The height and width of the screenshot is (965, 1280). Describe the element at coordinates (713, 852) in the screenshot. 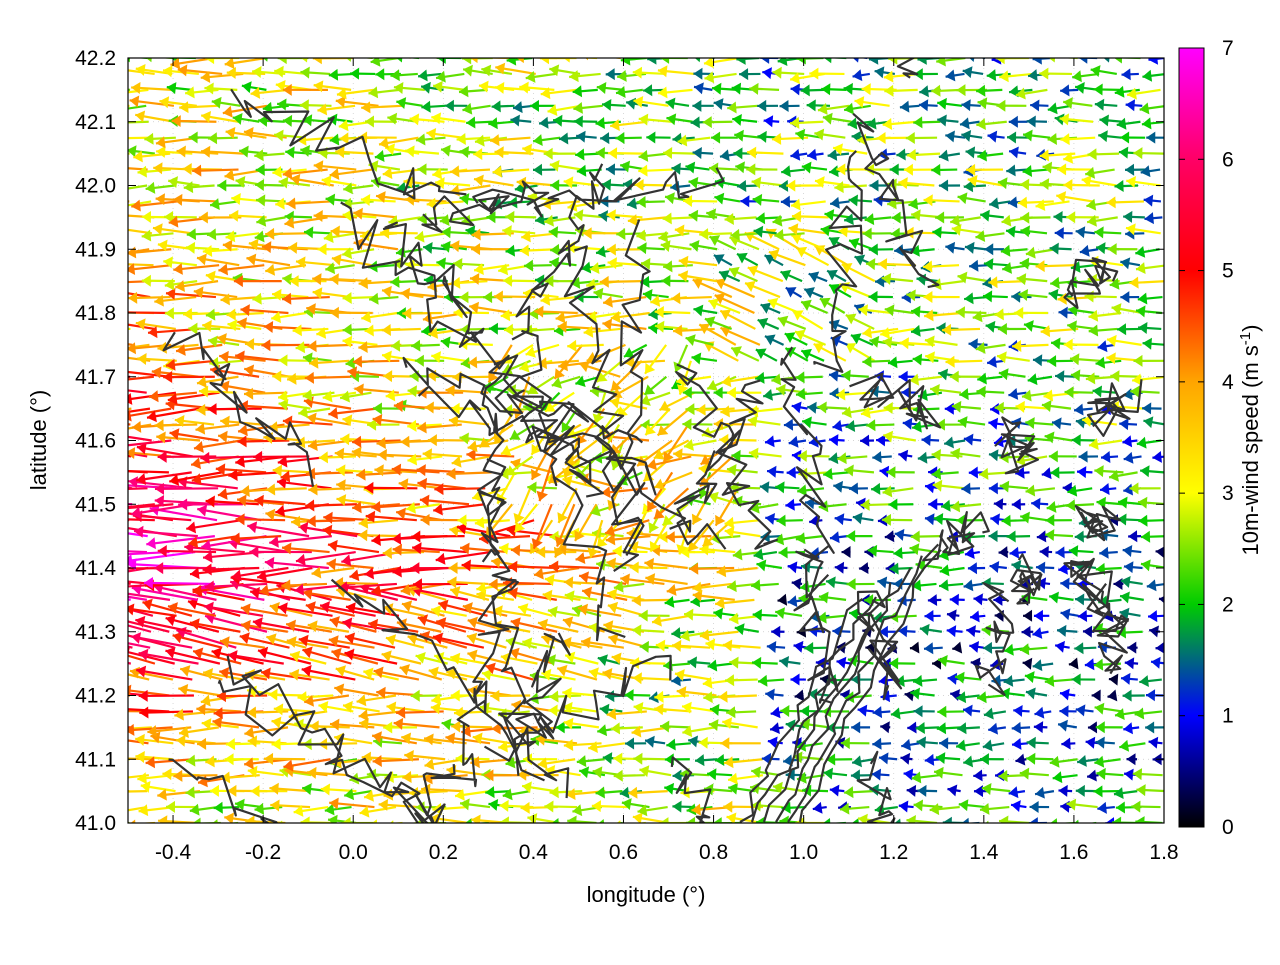

I see `x-tick-label: 0.8` at that location.